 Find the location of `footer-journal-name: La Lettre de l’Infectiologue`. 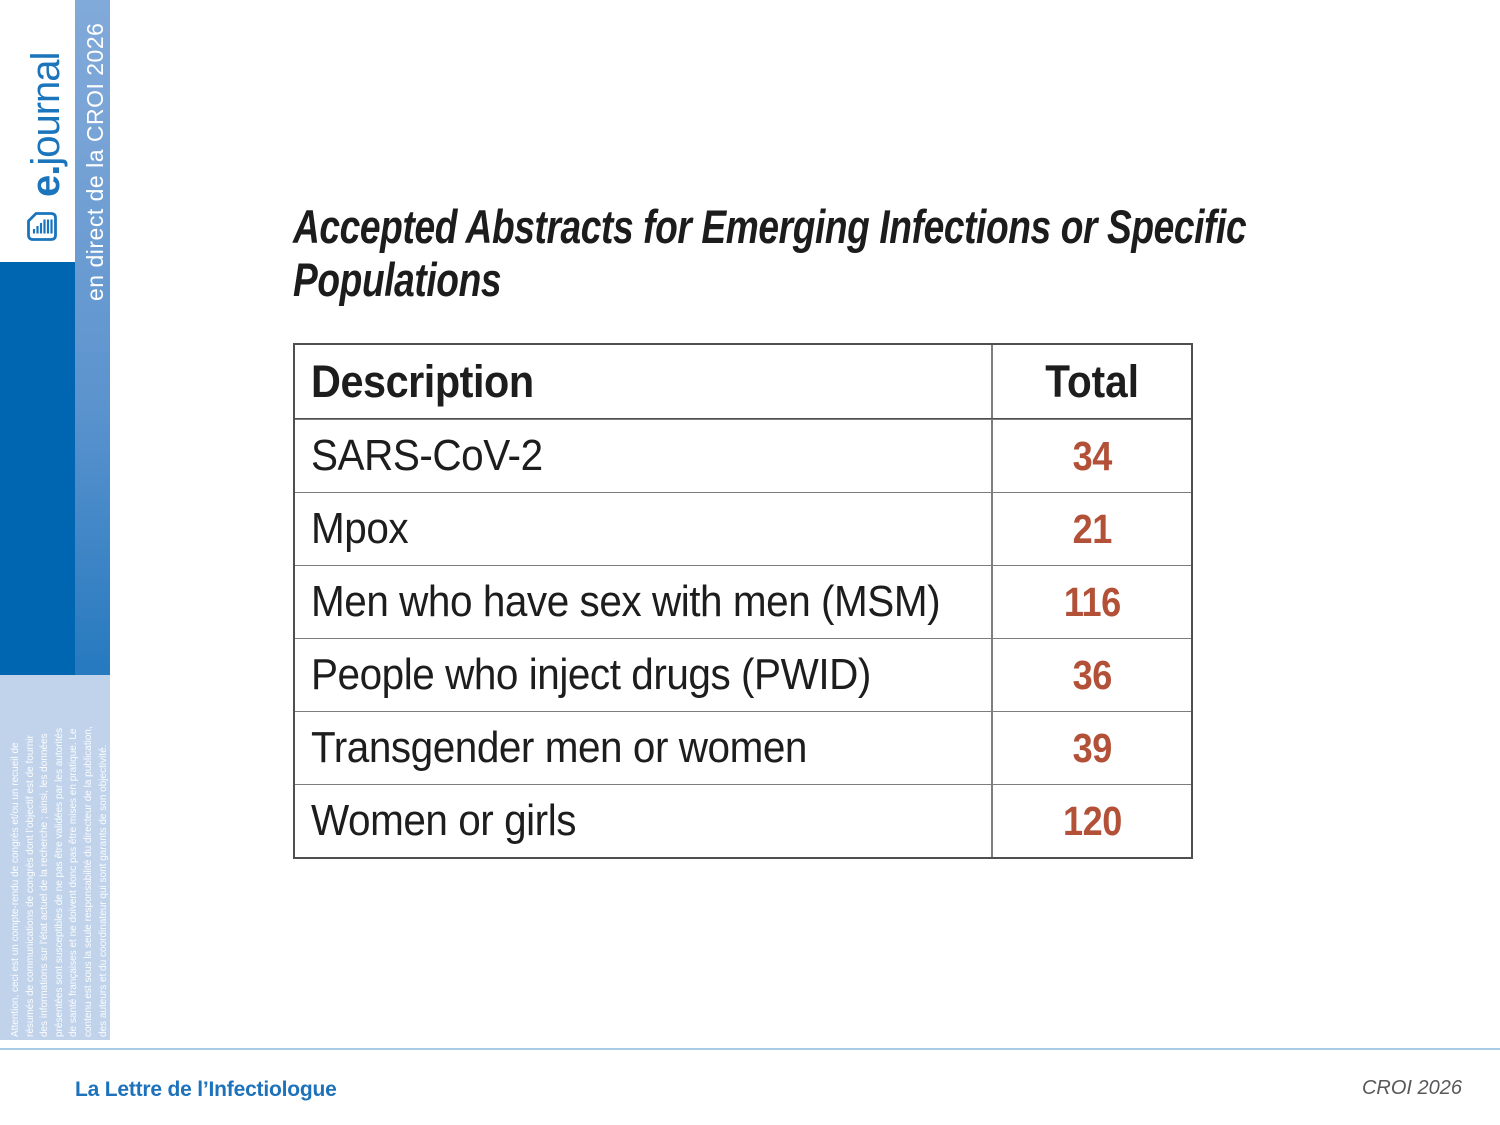

footer-journal-name: La Lettre de l’Infectiologue is located at coordinates (206, 1089).